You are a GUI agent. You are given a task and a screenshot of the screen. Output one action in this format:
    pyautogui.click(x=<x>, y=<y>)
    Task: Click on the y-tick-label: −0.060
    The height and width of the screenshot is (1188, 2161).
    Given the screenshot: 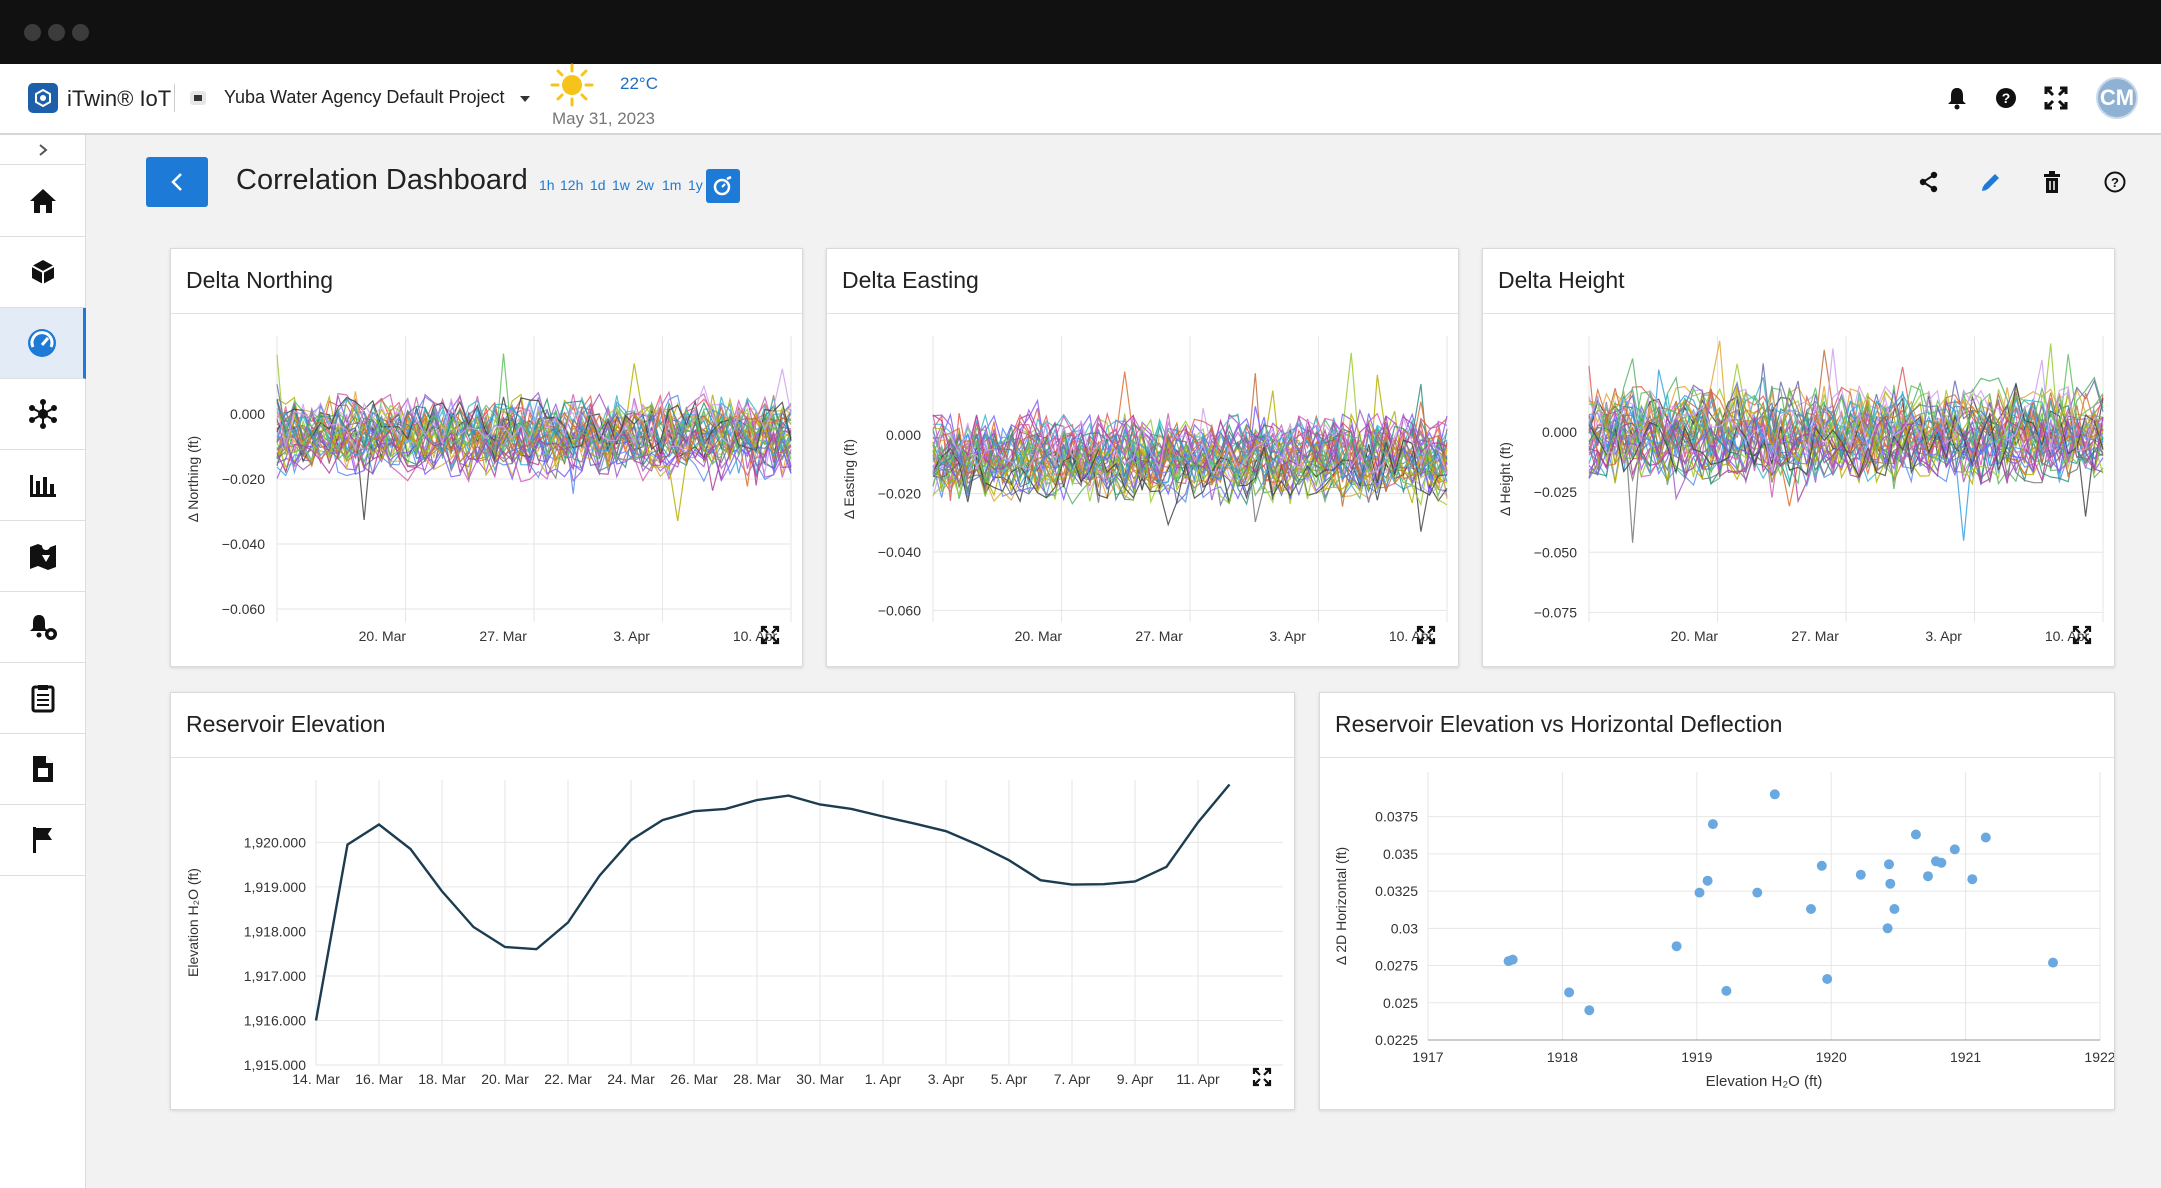 What is the action you would take?
    pyautogui.click(x=899, y=610)
    